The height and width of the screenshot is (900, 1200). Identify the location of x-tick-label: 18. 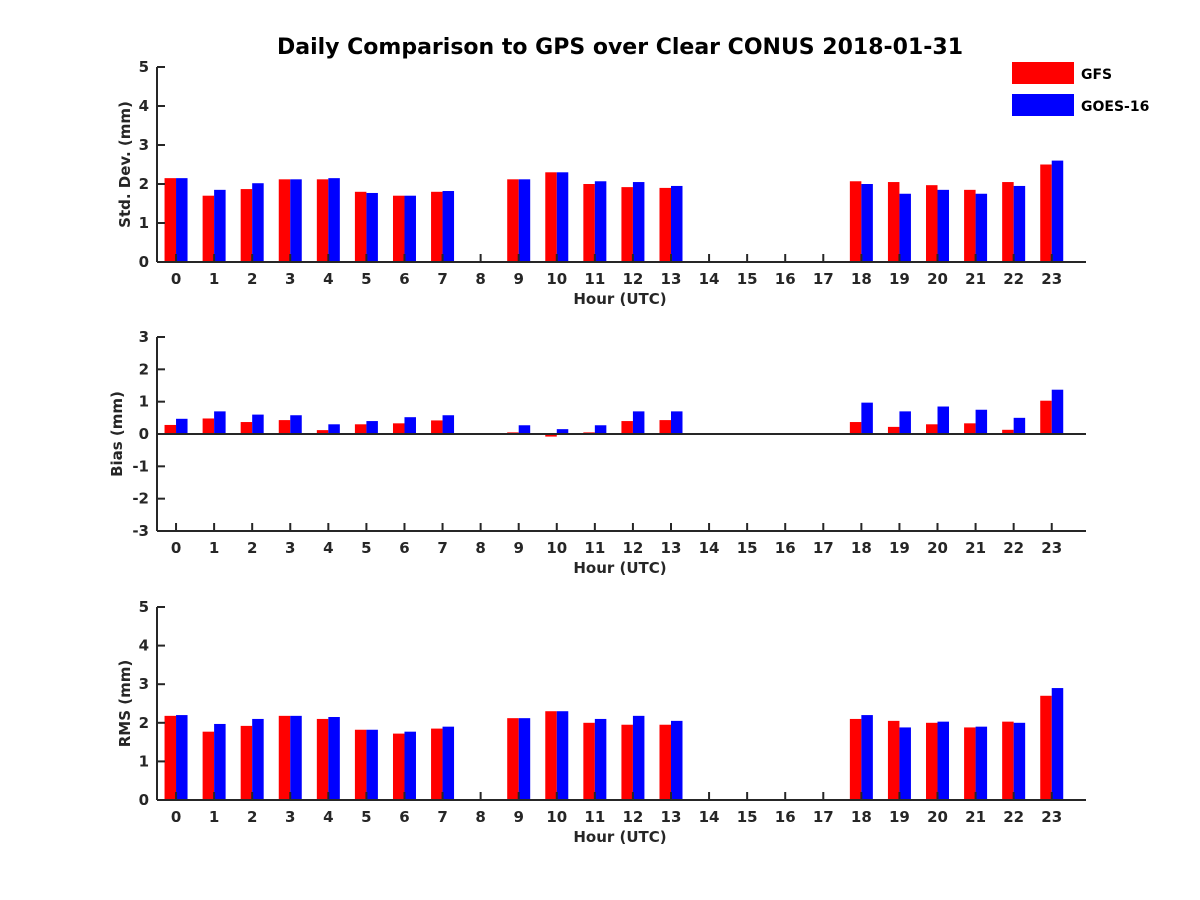
(861, 817).